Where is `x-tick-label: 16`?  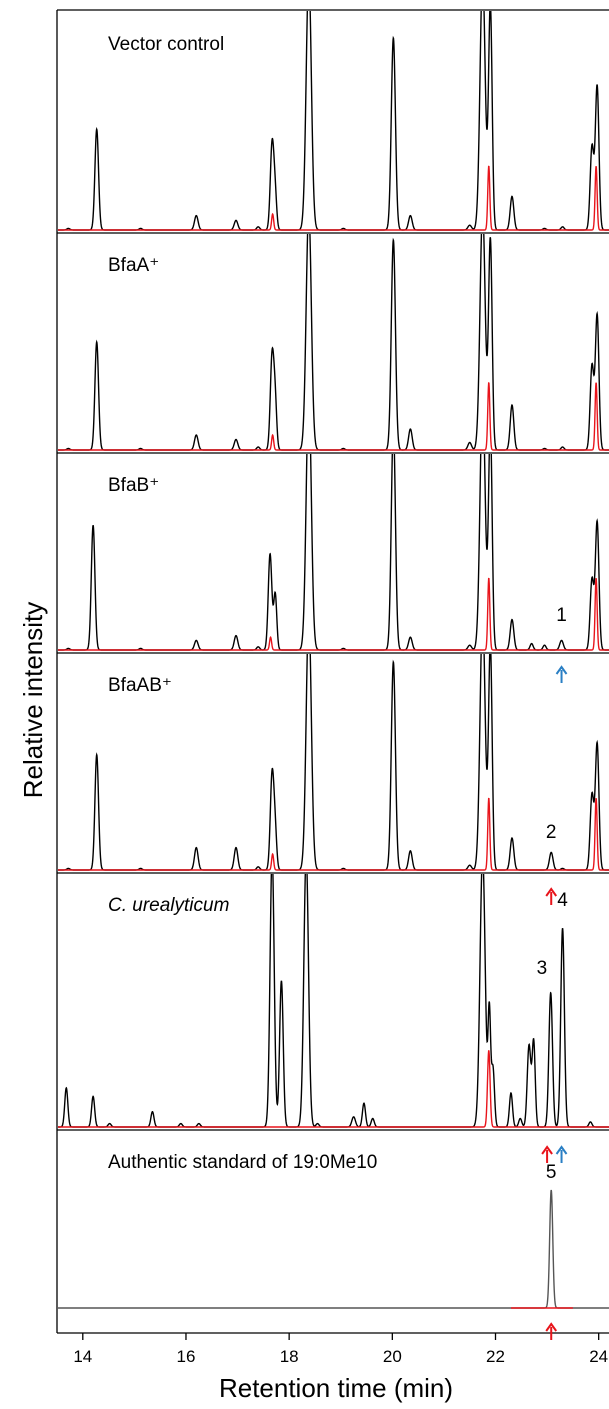 x-tick-label: 16 is located at coordinates (186, 1356).